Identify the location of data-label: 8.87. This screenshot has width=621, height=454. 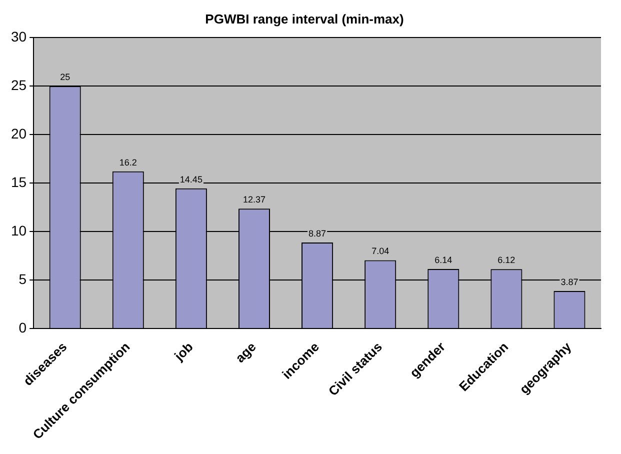
(317, 233).